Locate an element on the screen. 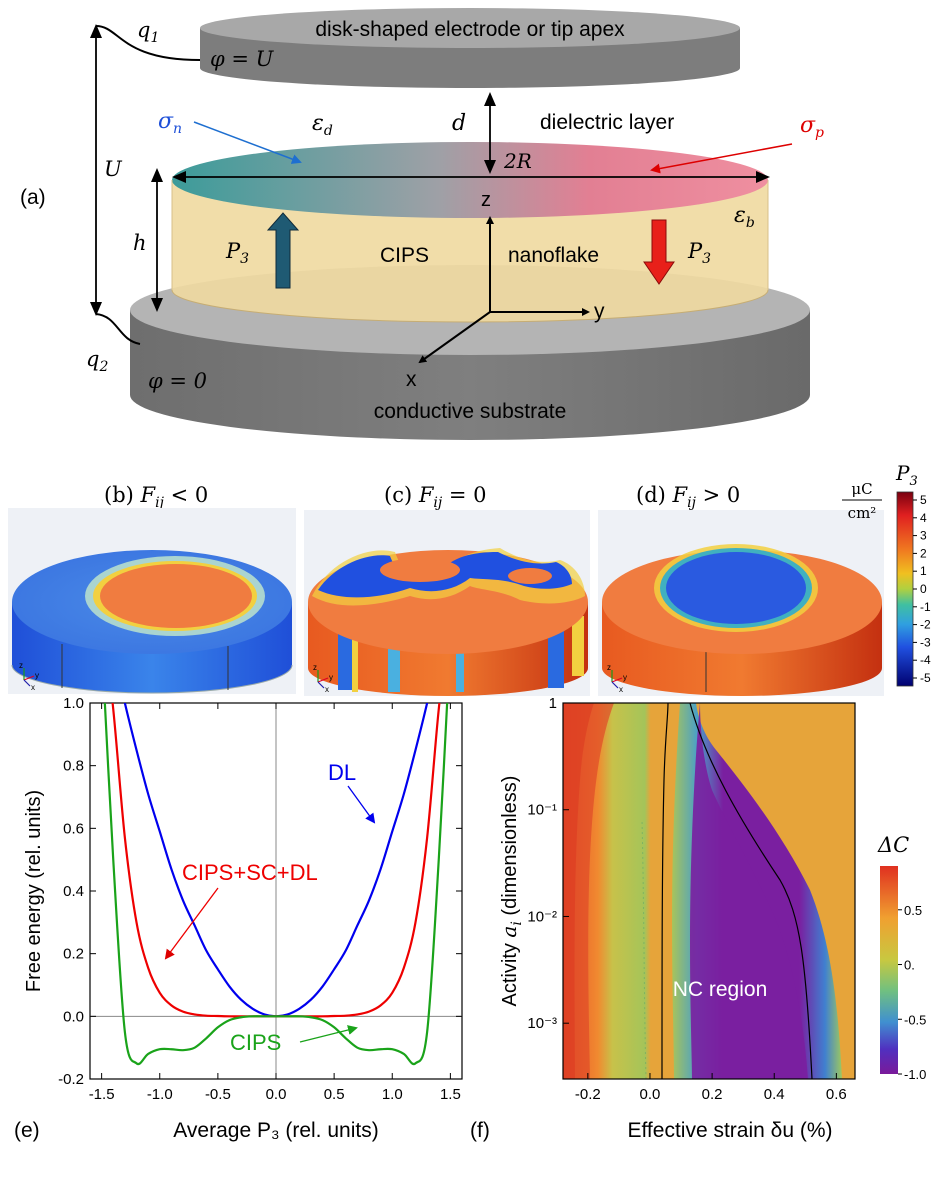  y-axis-label: y is located at coordinates (599, 311).